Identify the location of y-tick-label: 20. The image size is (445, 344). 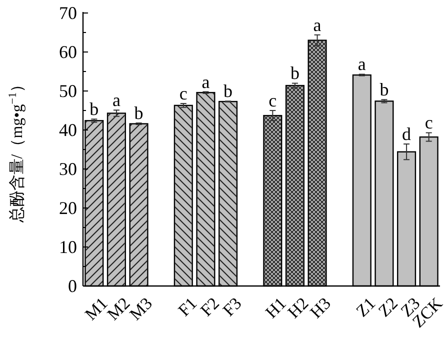
(68, 208).